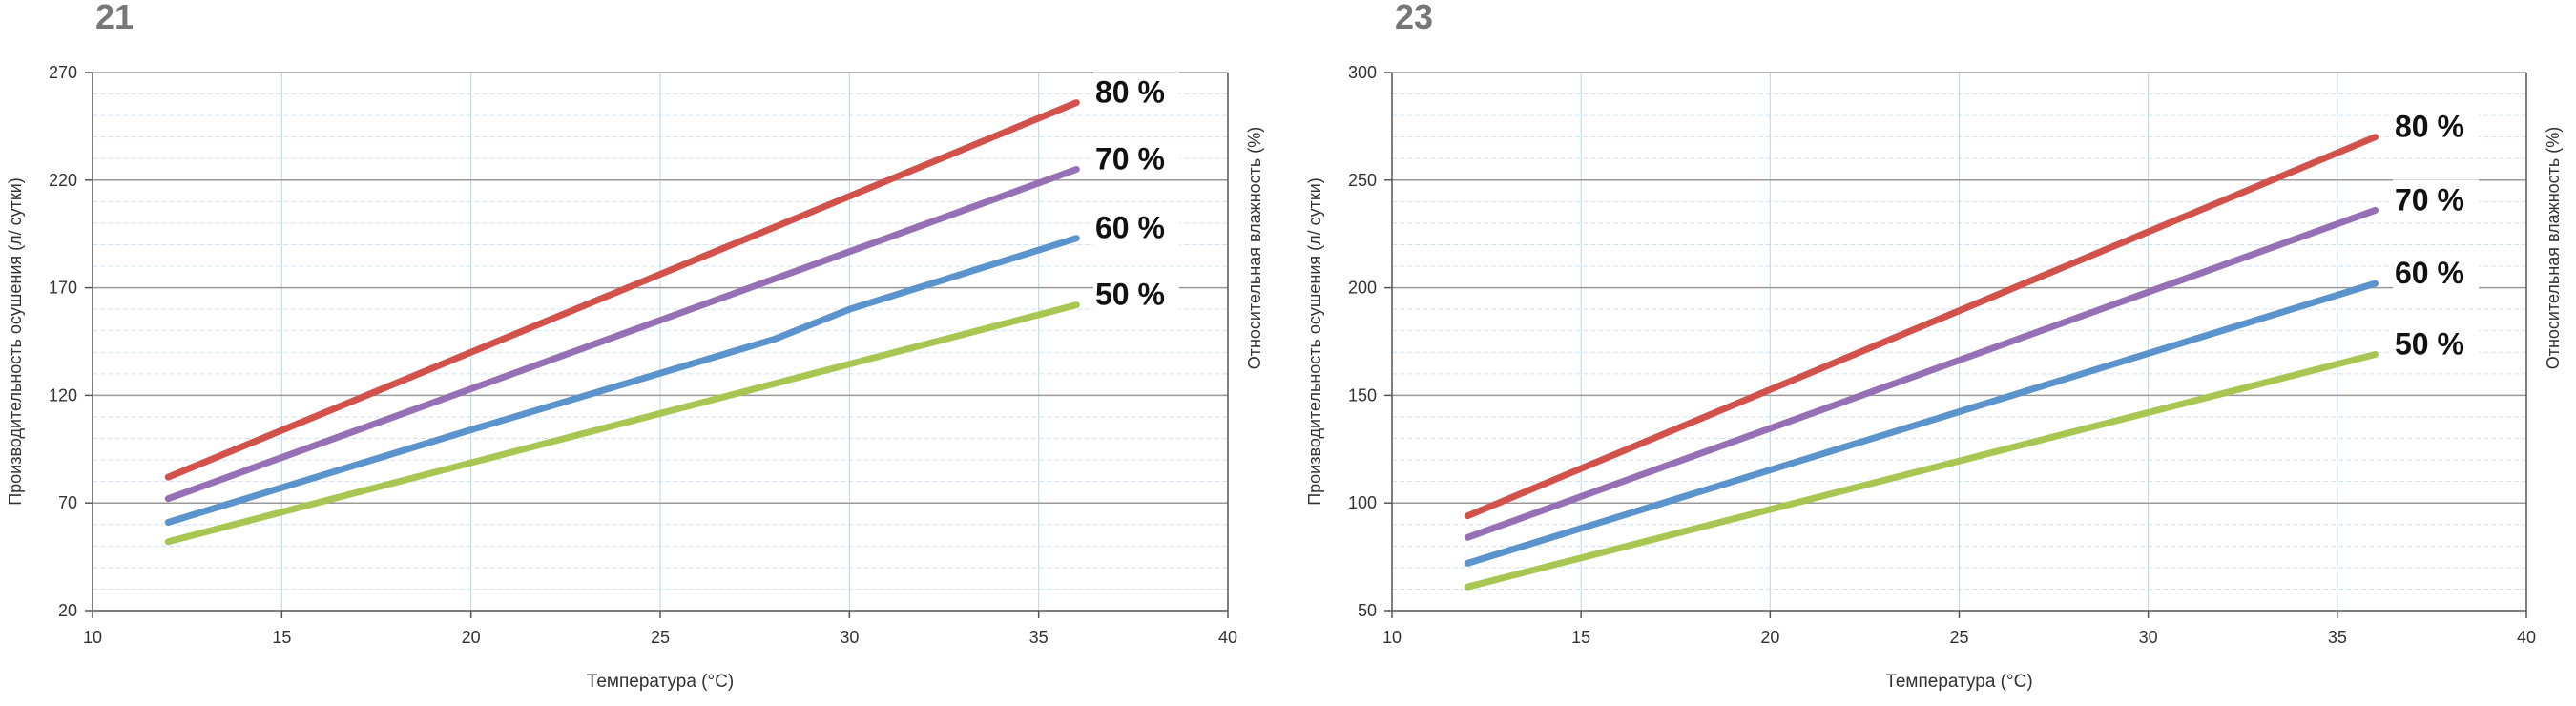  What do you see at coordinates (63, 395) in the screenshot?
I see `y-tick-label: 120` at bounding box center [63, 395].